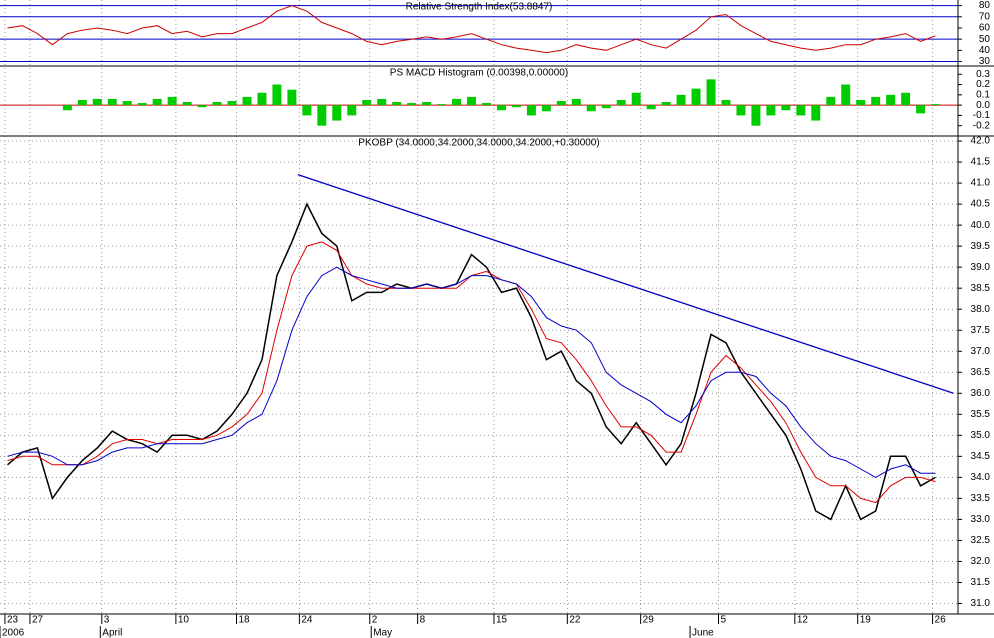 This screenshot has width=994, height=638. What do you see at coordinates (981, 288) in the screenshot?
I see `y-tick-label: 38.5` at bounding box center [981, 288].